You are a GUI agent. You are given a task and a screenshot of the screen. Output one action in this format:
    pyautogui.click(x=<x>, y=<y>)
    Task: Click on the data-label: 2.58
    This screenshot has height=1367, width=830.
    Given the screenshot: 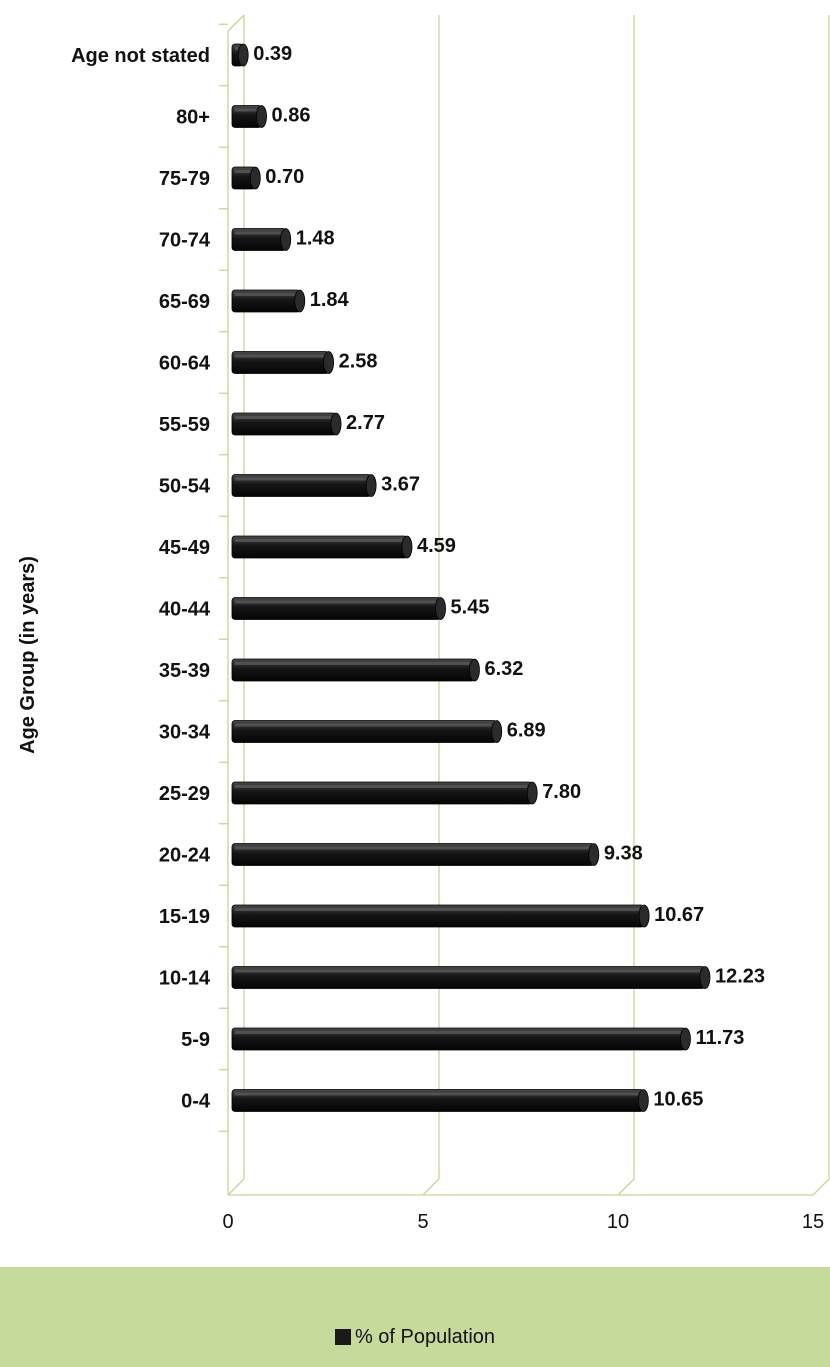 What is the action you would take?
    pyautogui.click(x=358, y=362)
    